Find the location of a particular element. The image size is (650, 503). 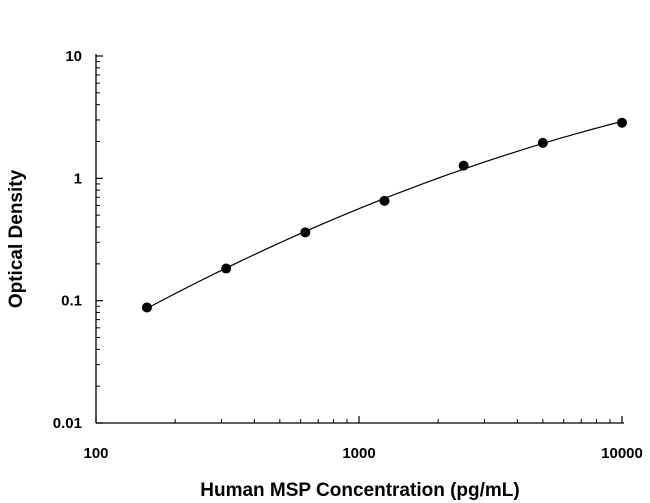

y-tick-label: 1 is located at coordinates (78, 178).